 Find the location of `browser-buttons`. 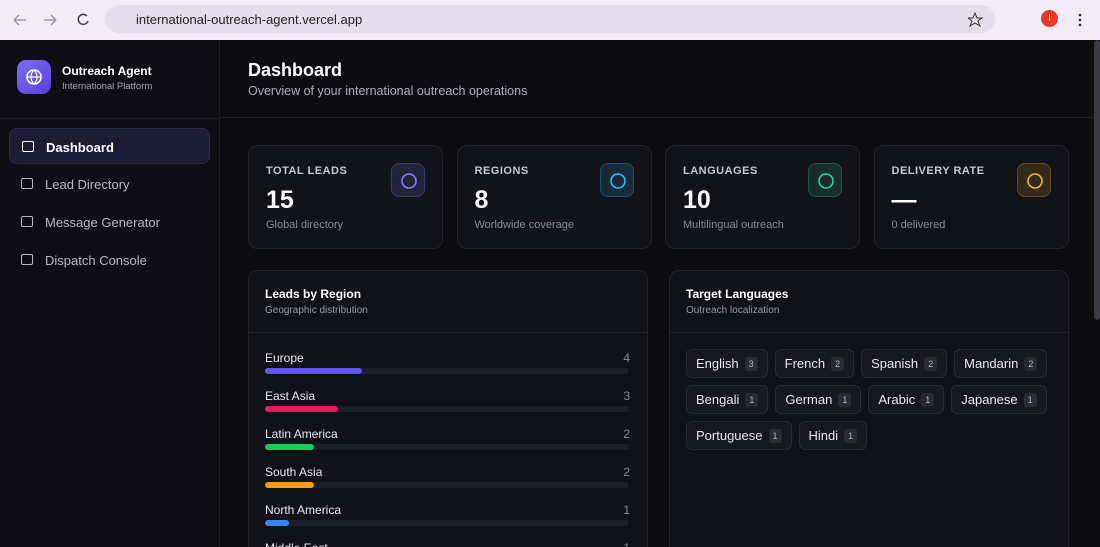

browser-buttons is located at coordinates (52, 20).